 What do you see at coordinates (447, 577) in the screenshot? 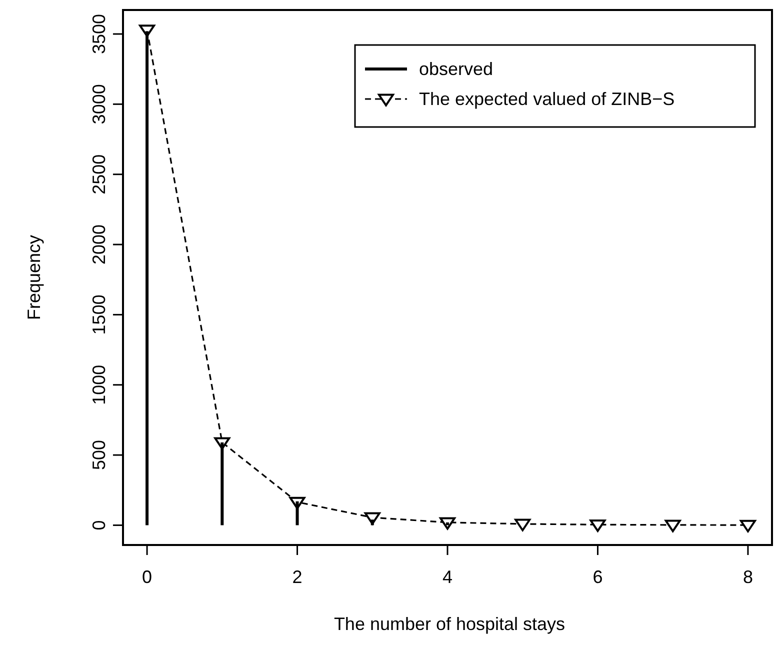
I see `x-tick-label: 4` at bounding box center [447, 577].